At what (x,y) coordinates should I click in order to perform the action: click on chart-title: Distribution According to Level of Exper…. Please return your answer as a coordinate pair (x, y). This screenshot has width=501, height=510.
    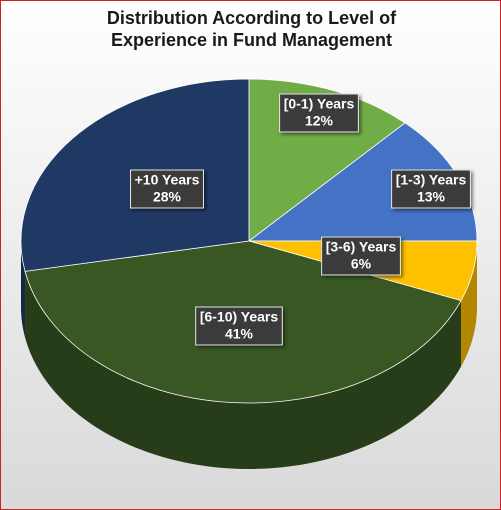
    Looking at the image, I should click on (251, 29).